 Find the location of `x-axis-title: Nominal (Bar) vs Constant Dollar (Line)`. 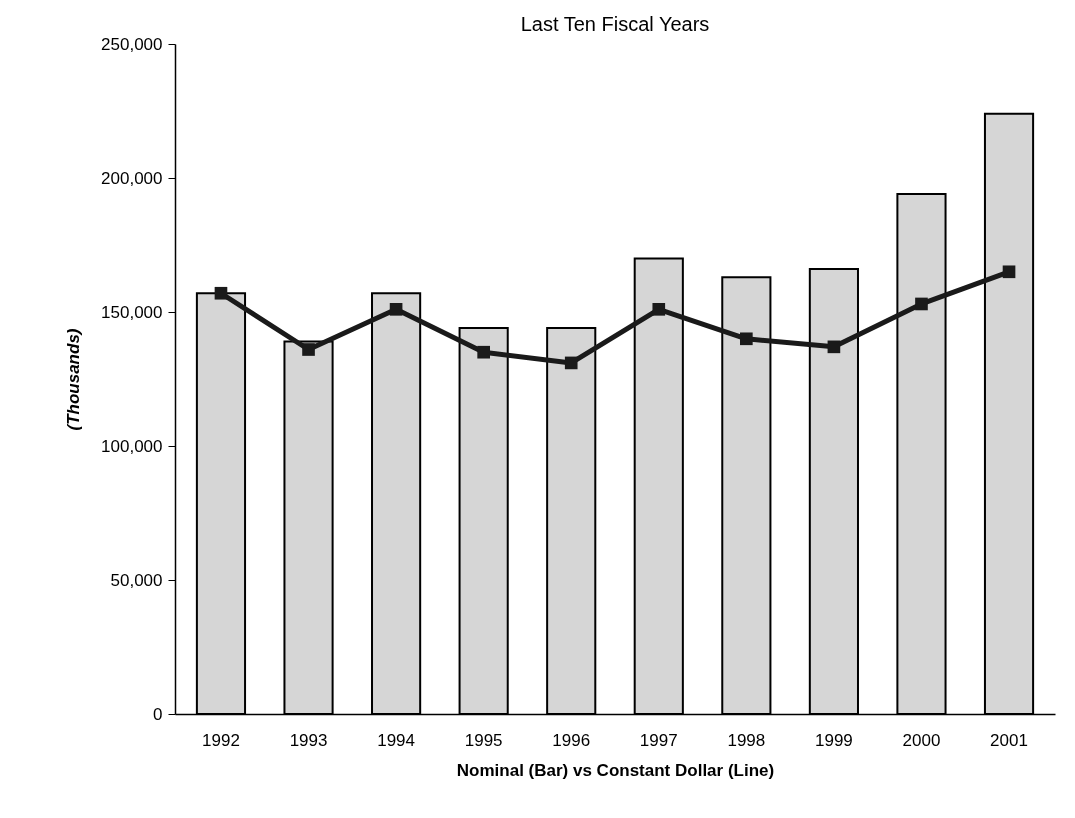

x-axis-title: Nominal (Bar) vs Constant Dollar (Line) is located at coordinates (615, 770).